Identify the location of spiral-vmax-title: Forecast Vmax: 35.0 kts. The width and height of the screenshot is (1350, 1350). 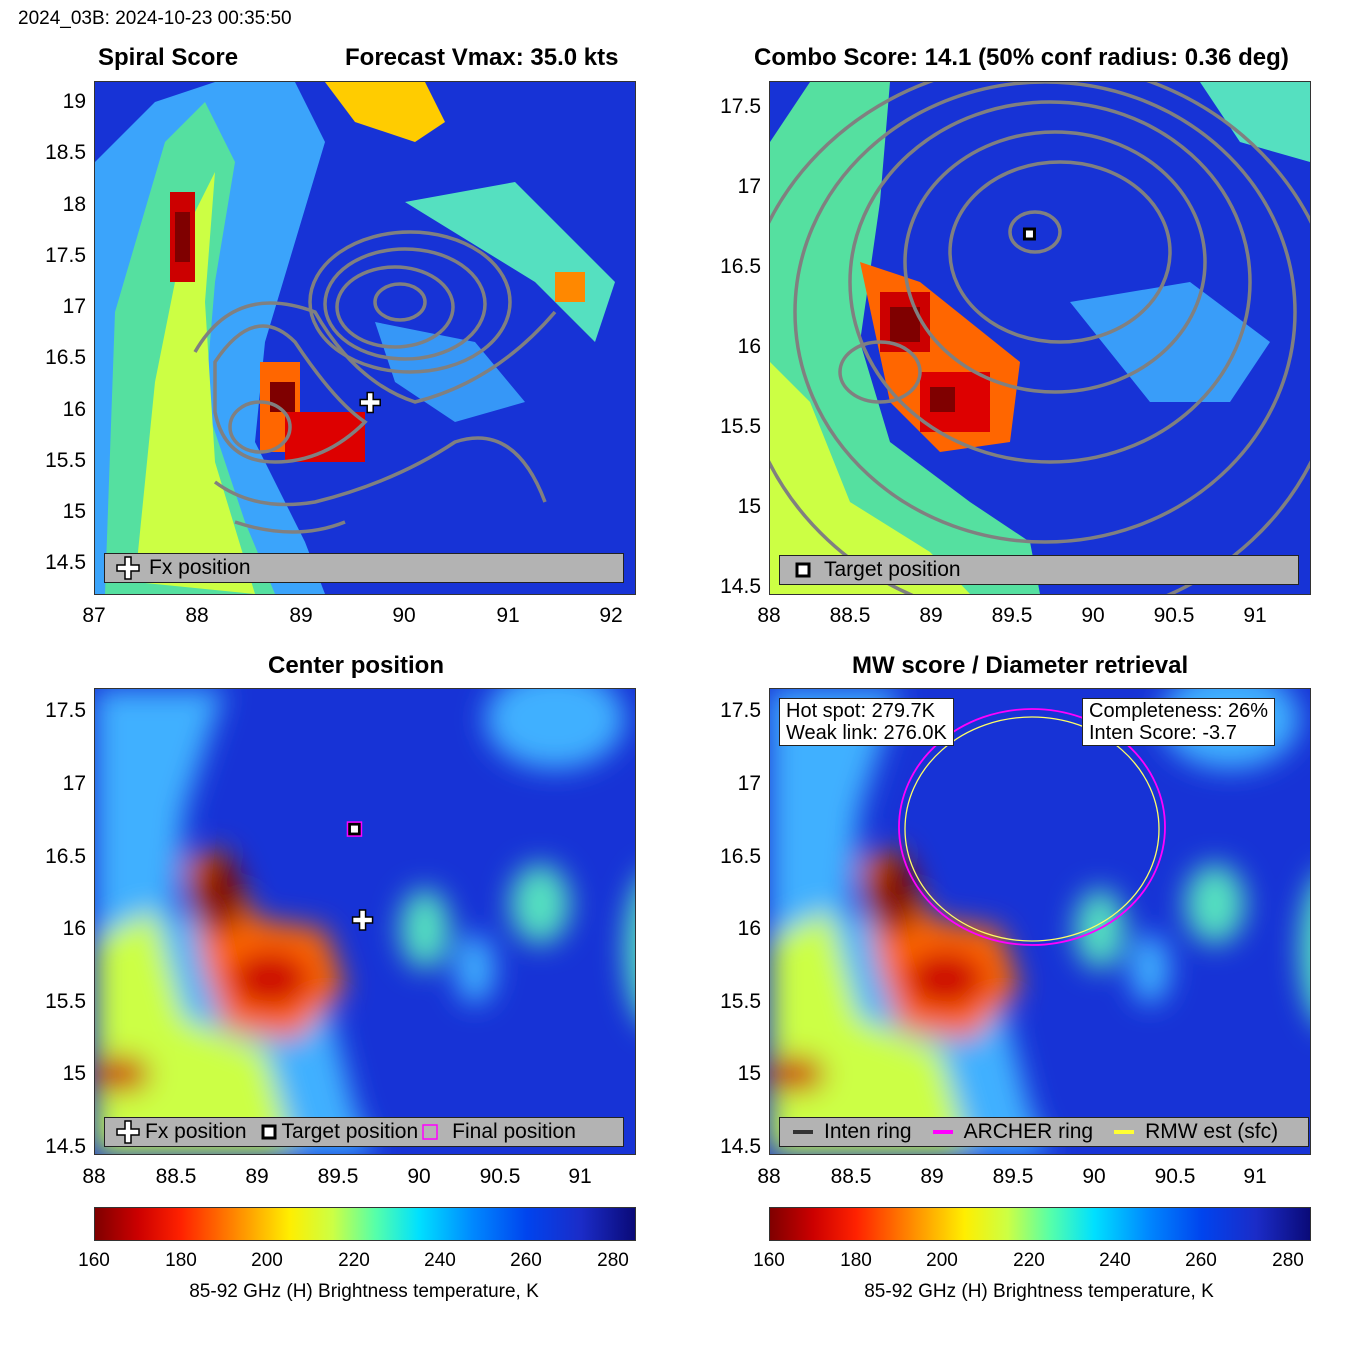
(482, 57).